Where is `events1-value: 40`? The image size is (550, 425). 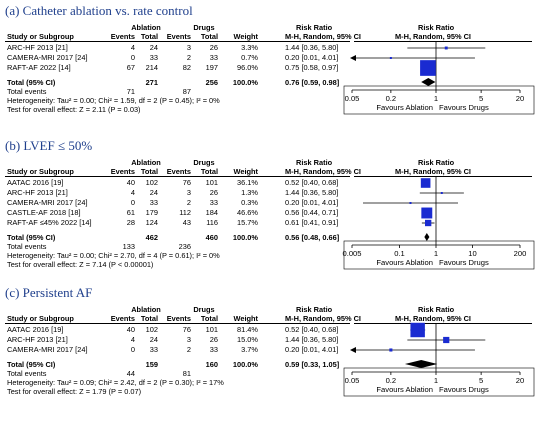
events1-value: 40 is located at coordinates (130, 182).